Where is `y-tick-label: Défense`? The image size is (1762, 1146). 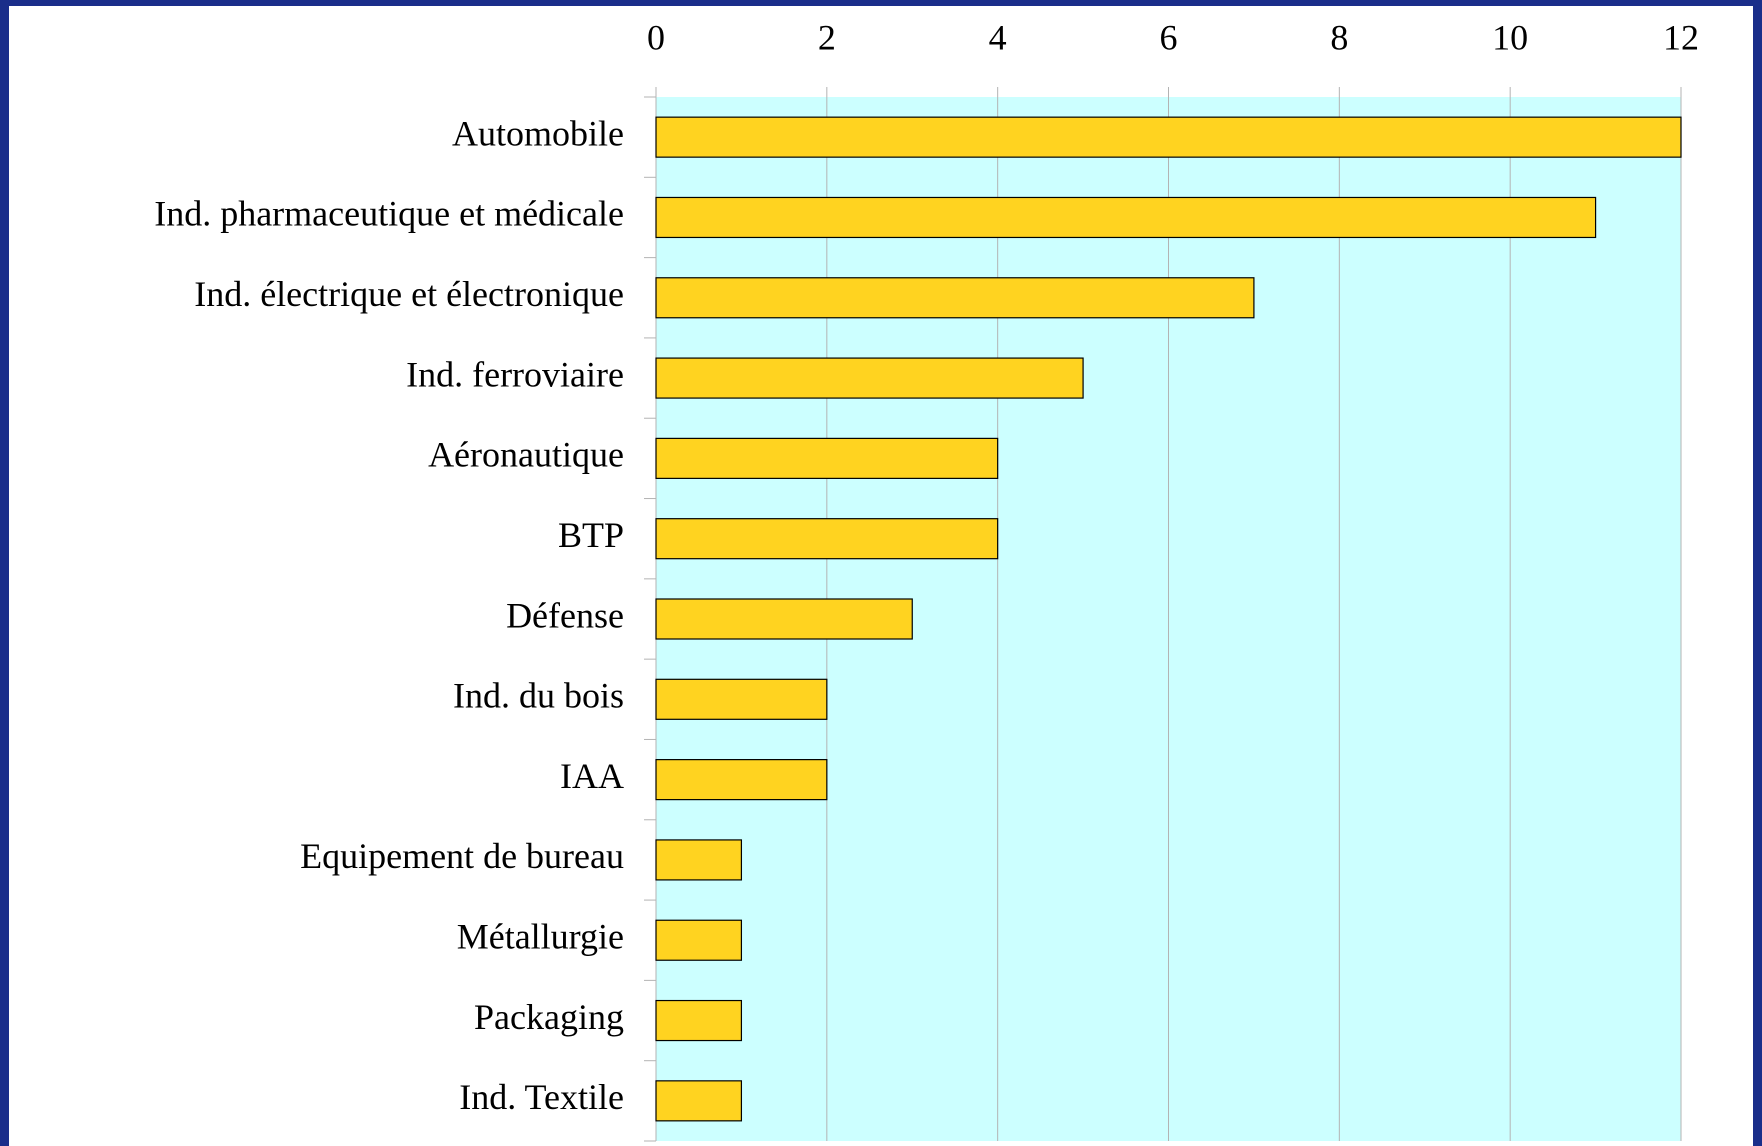
y-tick-label: Défense is located at coordinates (565, 615).